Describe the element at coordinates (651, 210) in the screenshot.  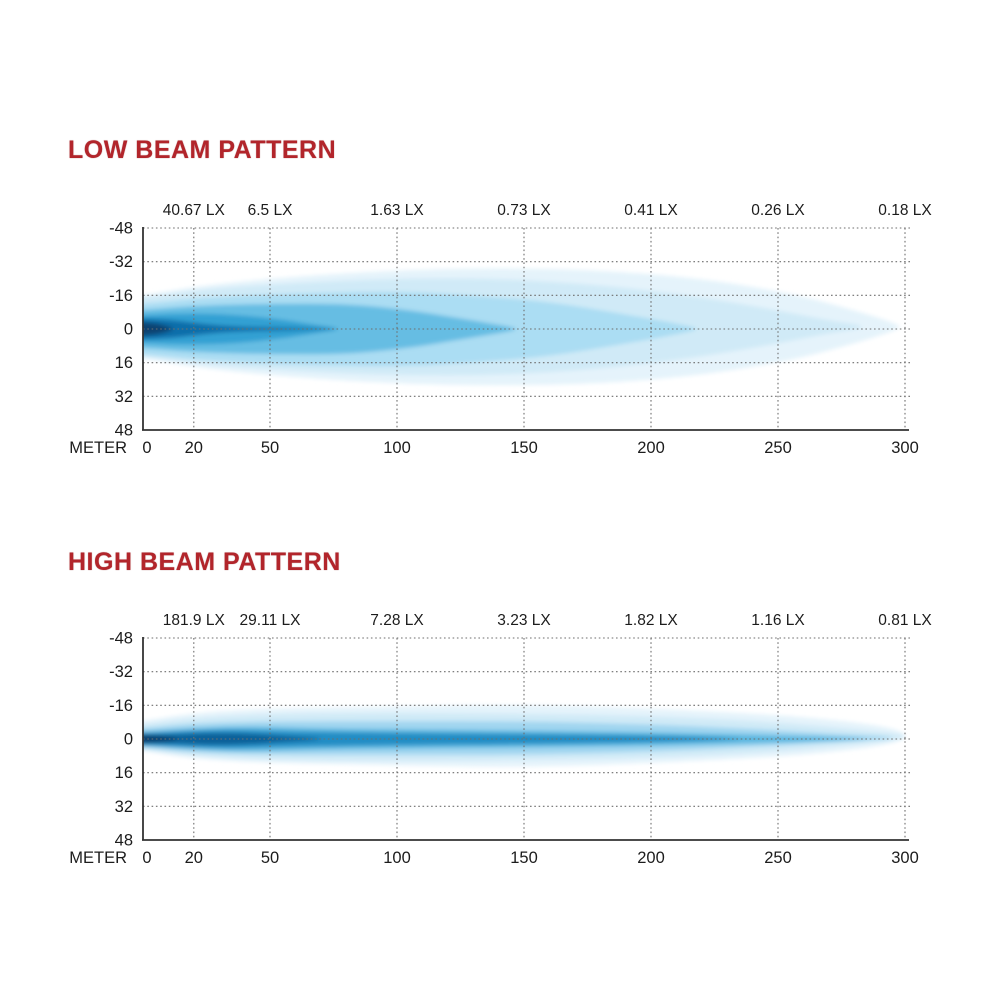
I see `lux-label: 0.41 LX` at that location.